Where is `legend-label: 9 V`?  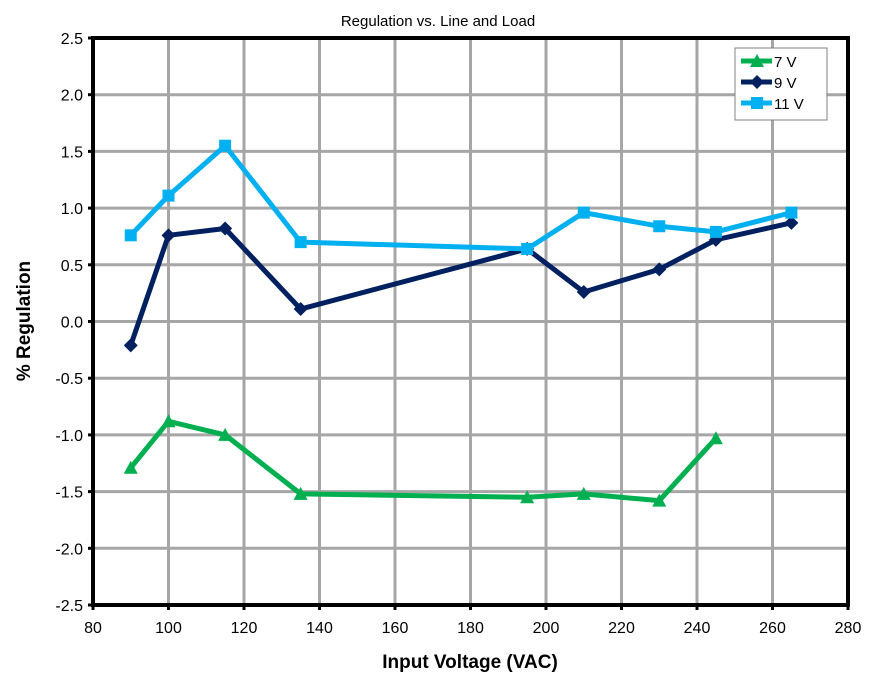 legend-label: 9 V is located at coordinates (785, 83).